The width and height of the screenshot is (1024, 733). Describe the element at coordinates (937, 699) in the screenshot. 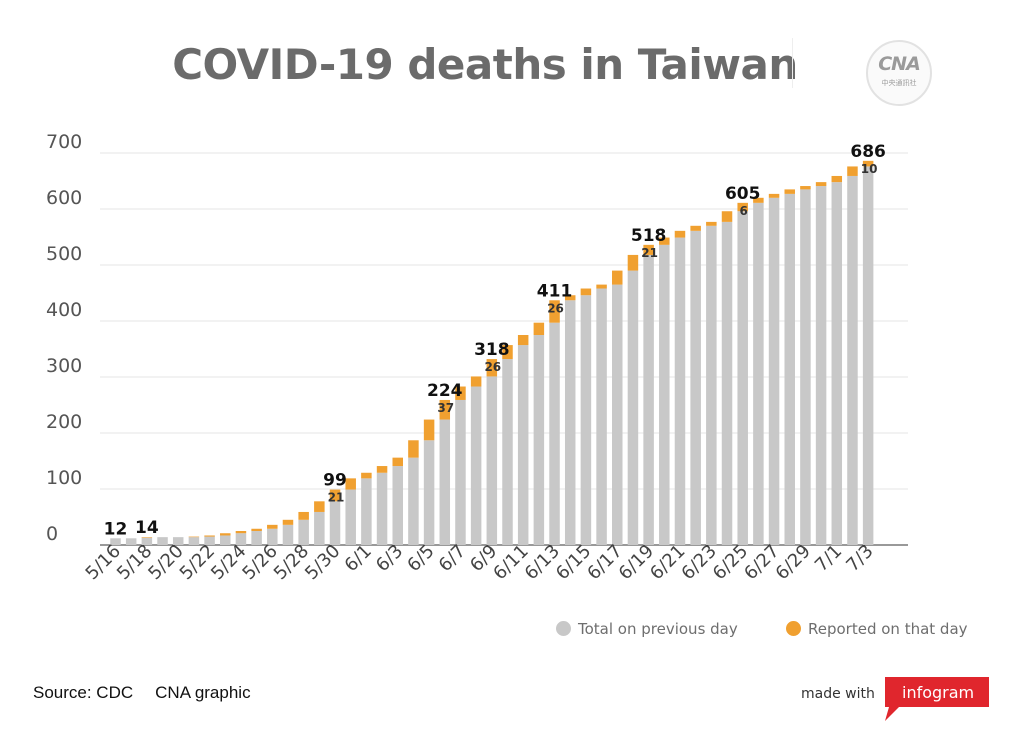

I see `infogram-badge` at that location.